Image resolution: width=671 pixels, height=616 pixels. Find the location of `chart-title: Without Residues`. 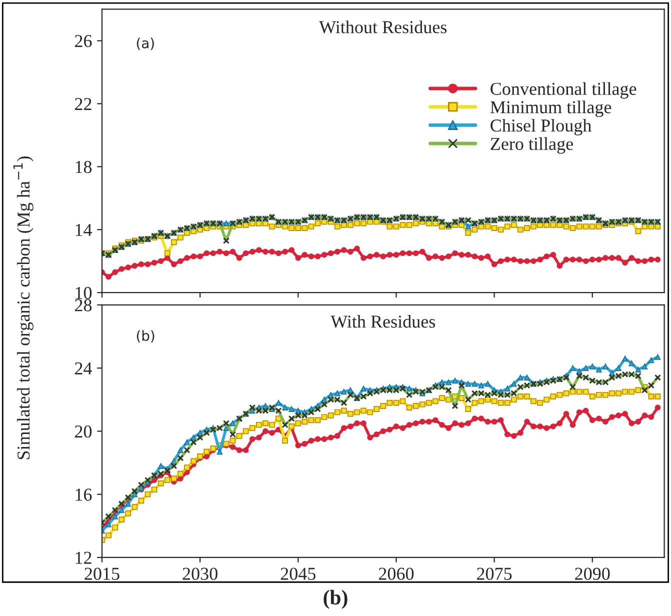

chart-title: Without Residues is located at coordinates (383, 27).